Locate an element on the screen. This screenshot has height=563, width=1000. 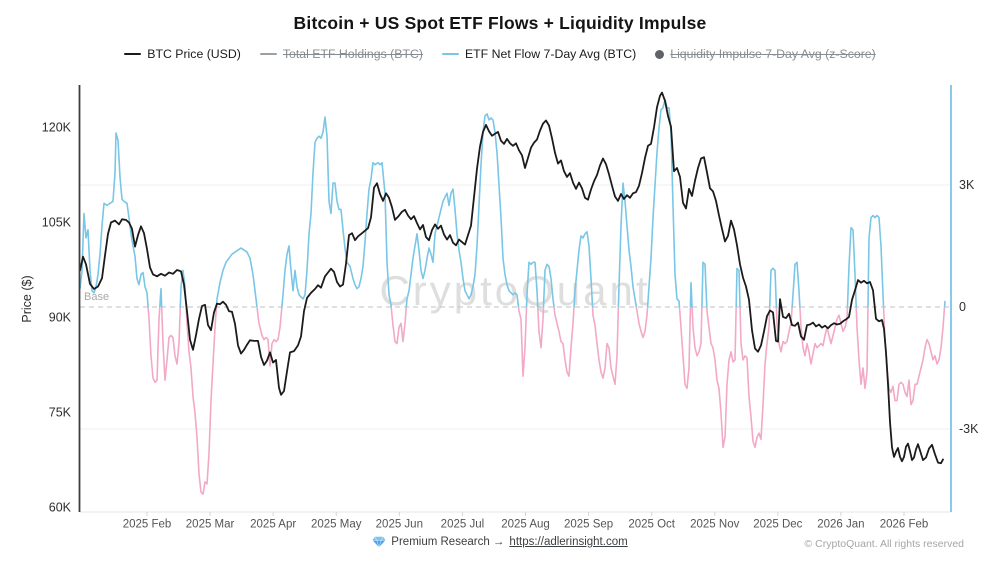
x-axis-label: 2025 Jul is located at coordinates (462, 525).